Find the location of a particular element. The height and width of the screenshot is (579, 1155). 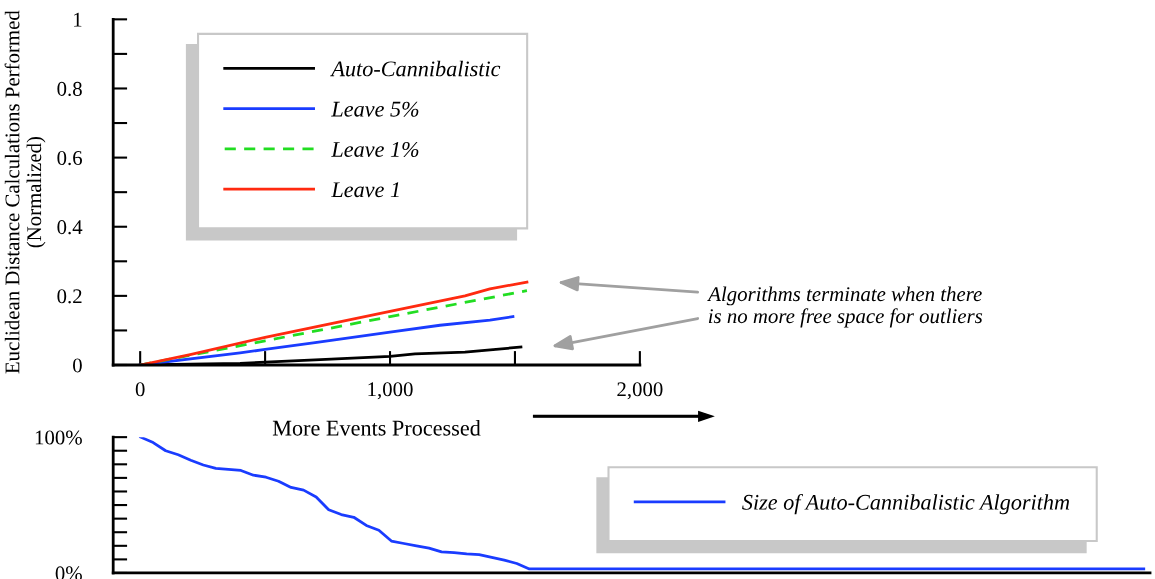

y-tick-label: 100% is located at coordinates (58, 437).